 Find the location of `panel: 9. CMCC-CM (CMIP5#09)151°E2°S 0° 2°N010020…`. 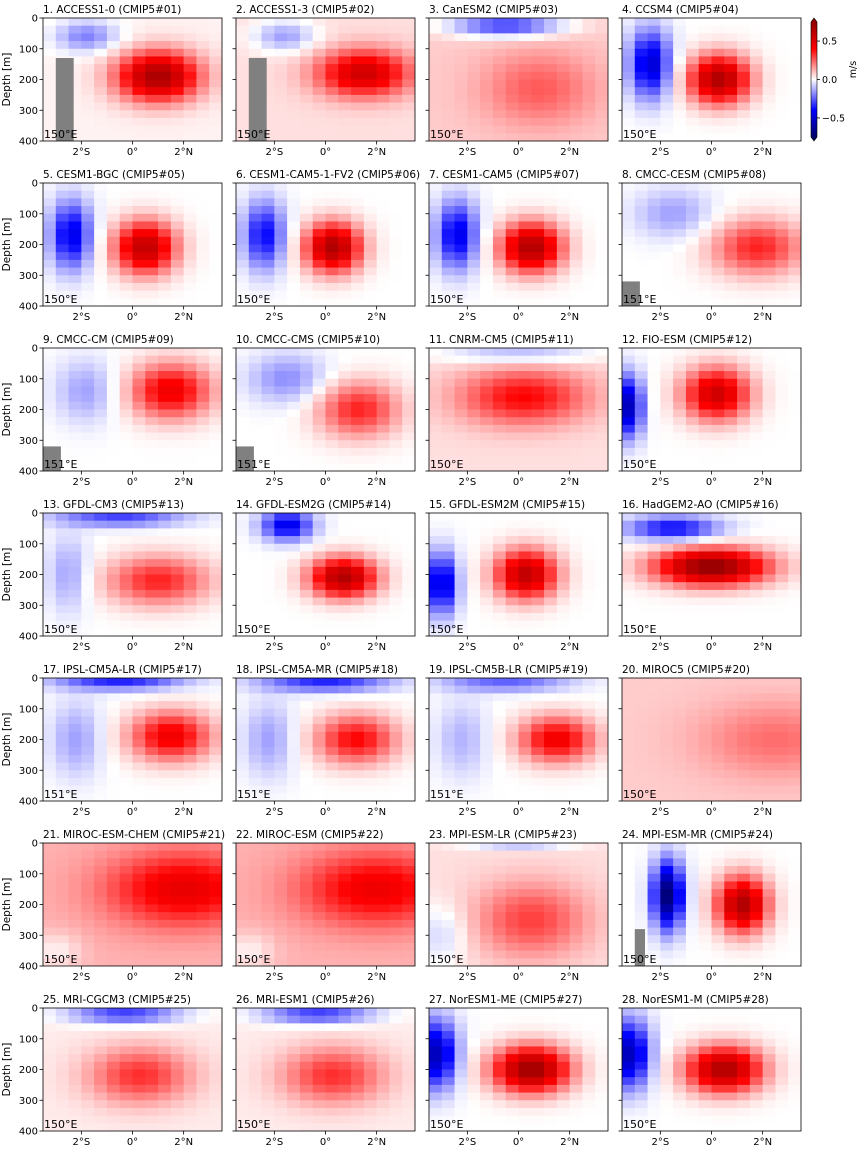

panel: 9. CMCC-CM (CMIP5#09)151°E2°S 0° 2°N010020… is located at coordinates (112, 411).